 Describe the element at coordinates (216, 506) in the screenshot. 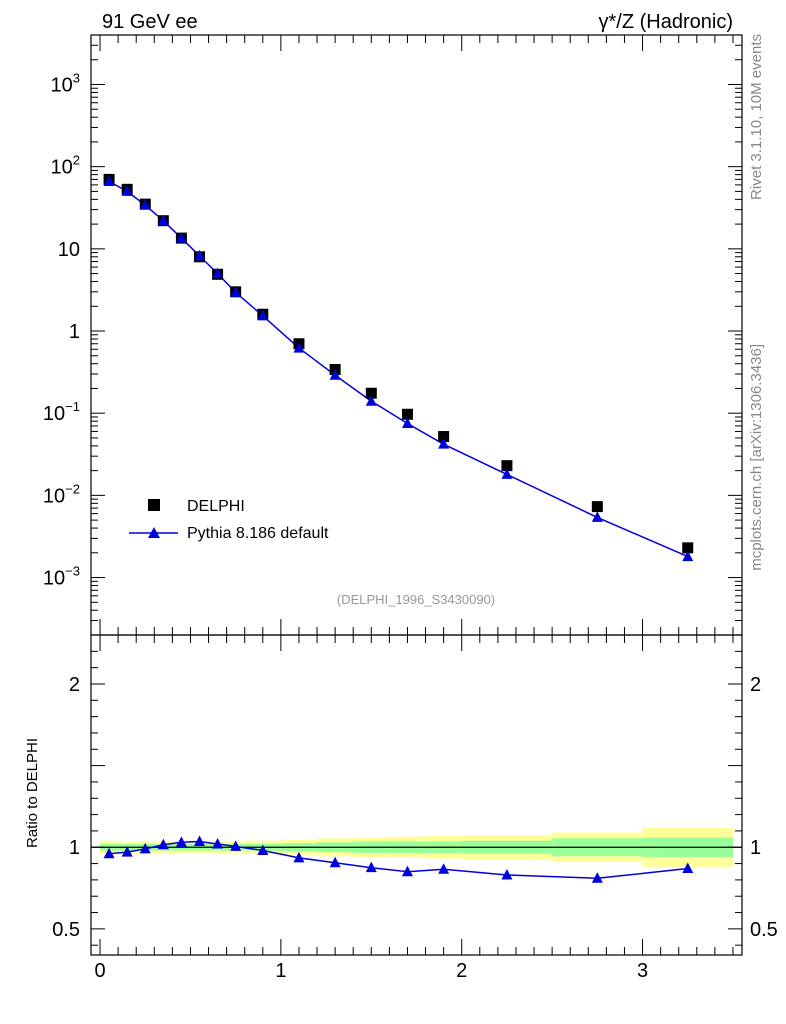

I see `legend-data-label: DELPHI` at that location.